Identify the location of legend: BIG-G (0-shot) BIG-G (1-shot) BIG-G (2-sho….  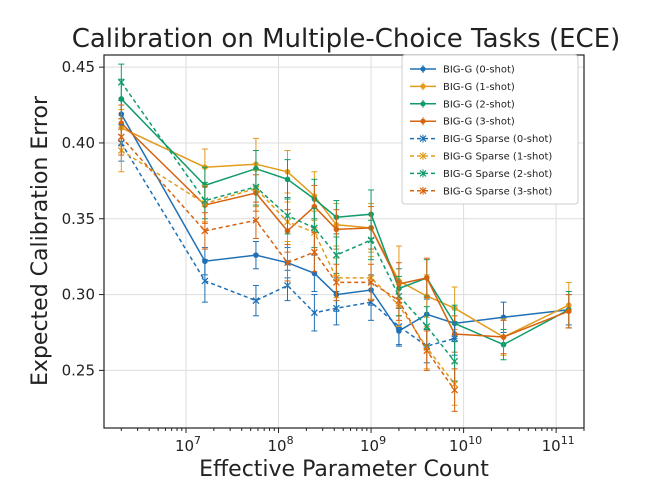
(490, 129).